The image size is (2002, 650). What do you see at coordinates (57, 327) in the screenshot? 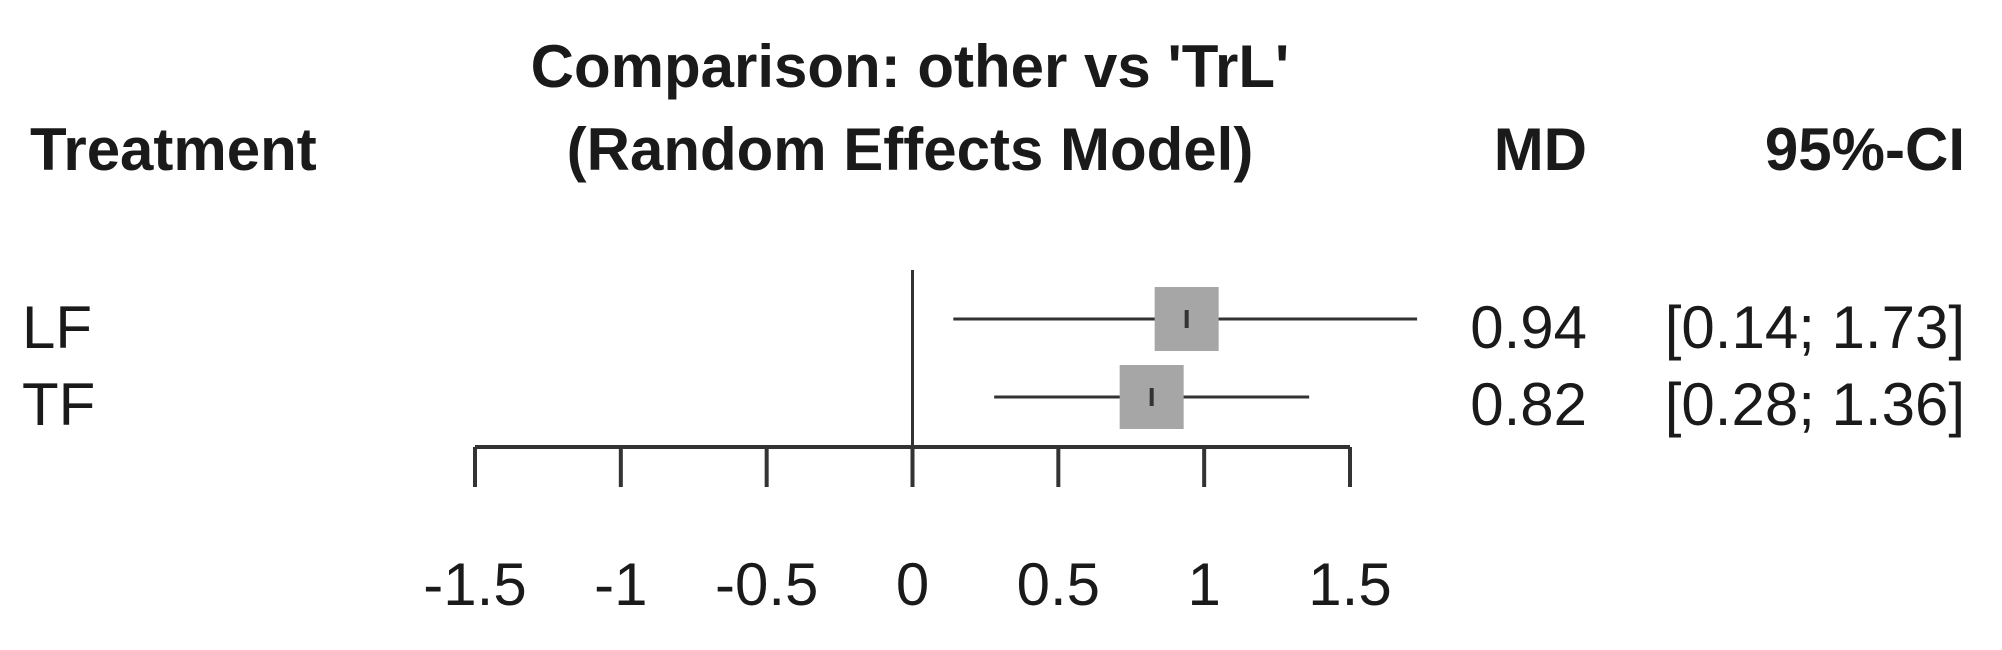
I see `row-treatment-label: LF` at bounding box center [57, 327].